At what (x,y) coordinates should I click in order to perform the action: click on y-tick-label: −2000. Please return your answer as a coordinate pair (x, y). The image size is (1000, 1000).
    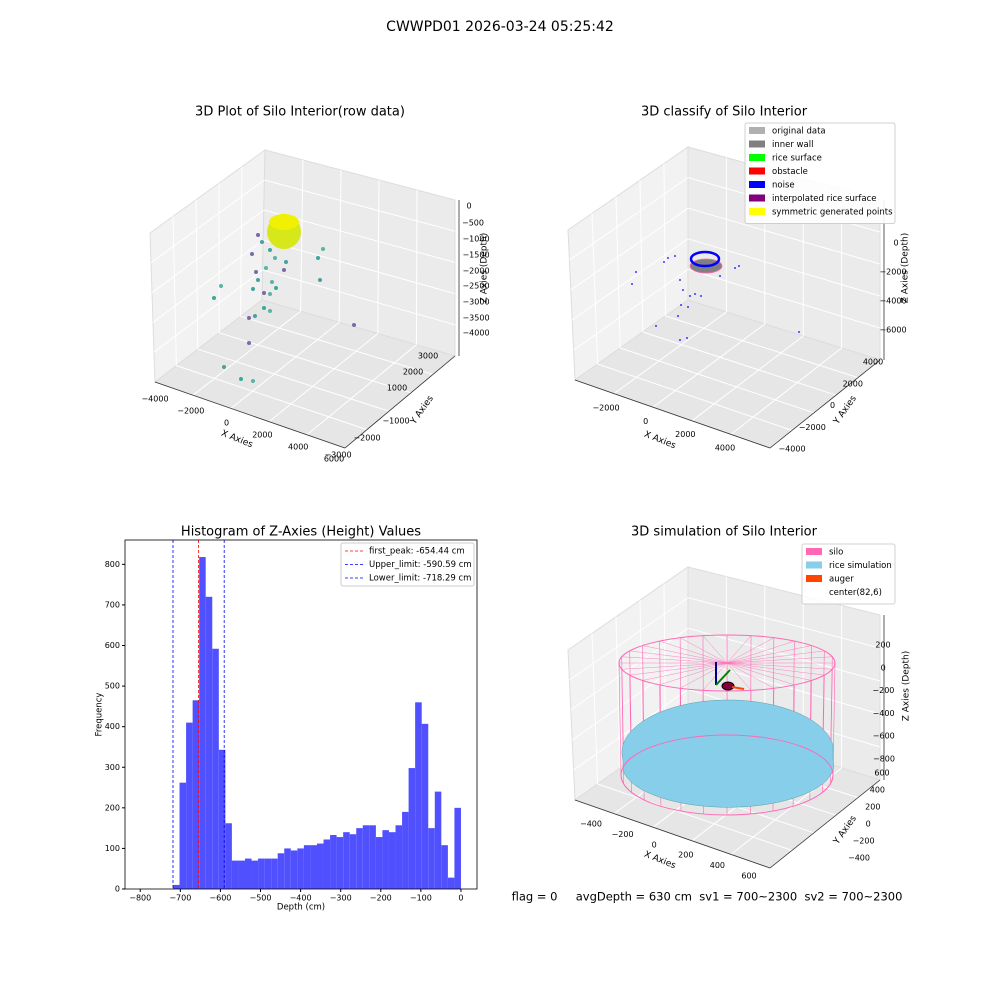
    Looking at the image, I should click on (812, 427).